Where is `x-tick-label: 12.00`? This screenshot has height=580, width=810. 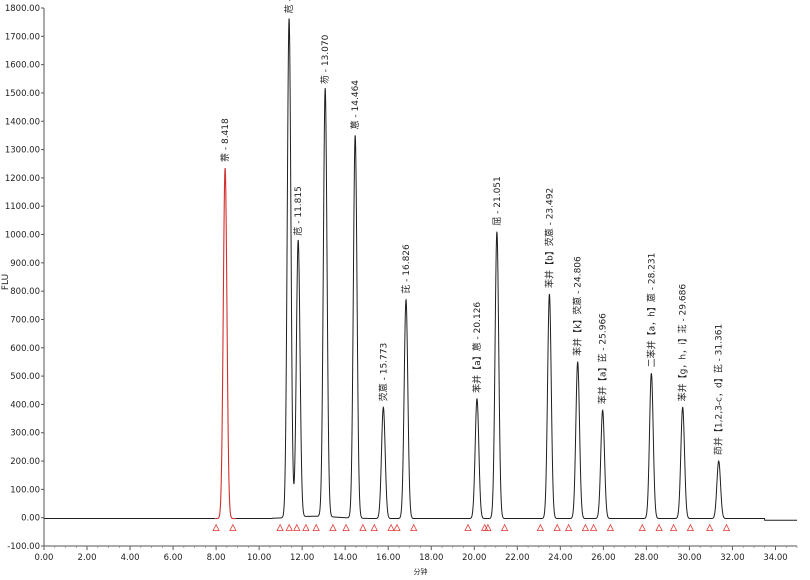 x-tick-label: 12.00 is located at coordinates (302, 558).